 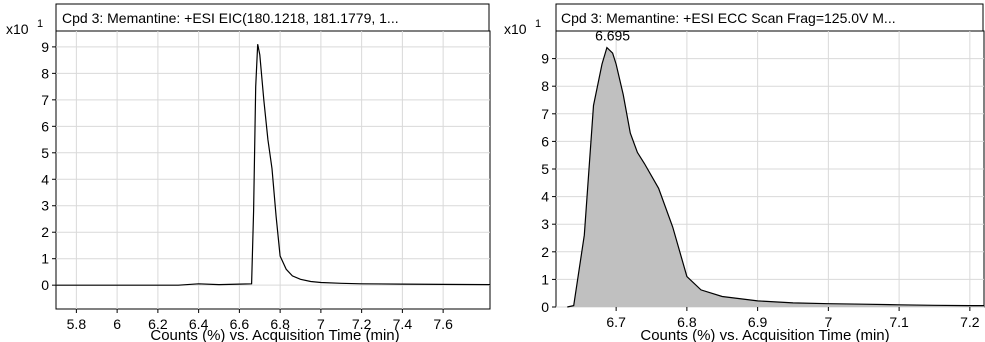 What do you see at coordinates (538, 24) in the screenshot?
I see `right-y-multiplier-exponent: 1` at bounding box center [538, 24].